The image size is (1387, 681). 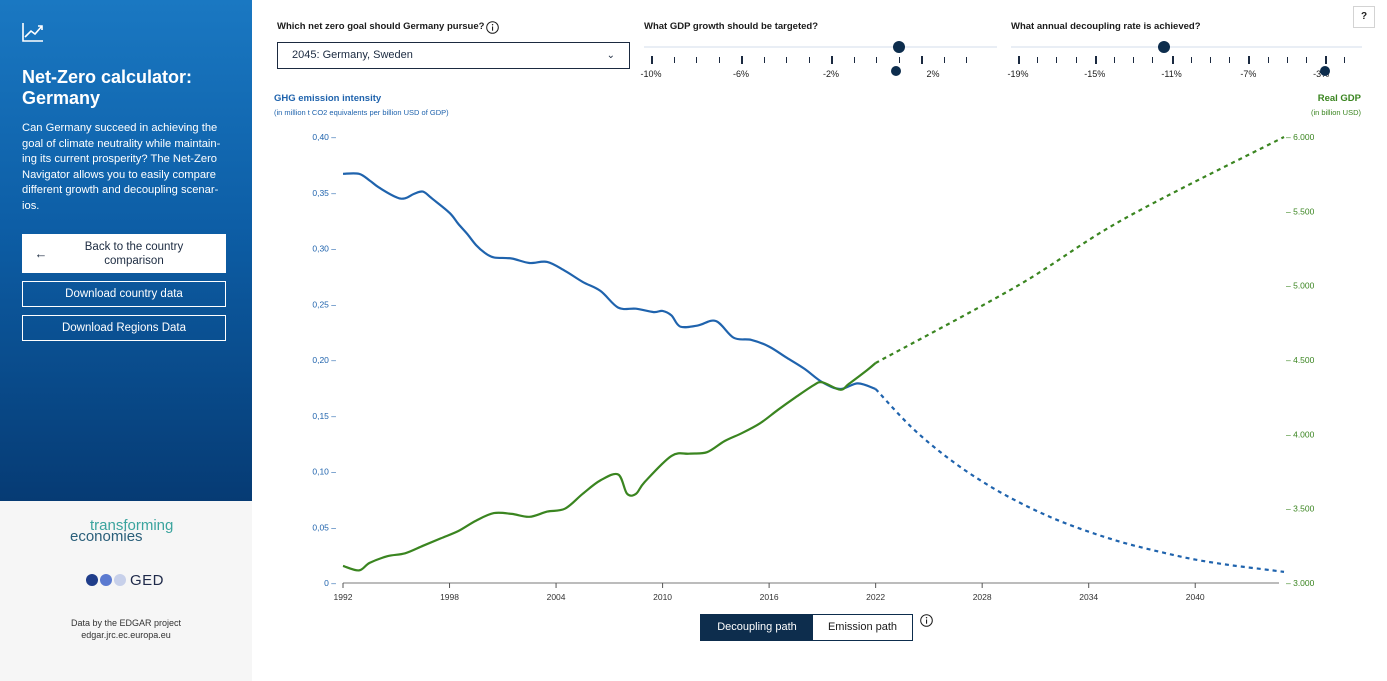 I want to click on line-chart-icon, so click(x=32, y=32).